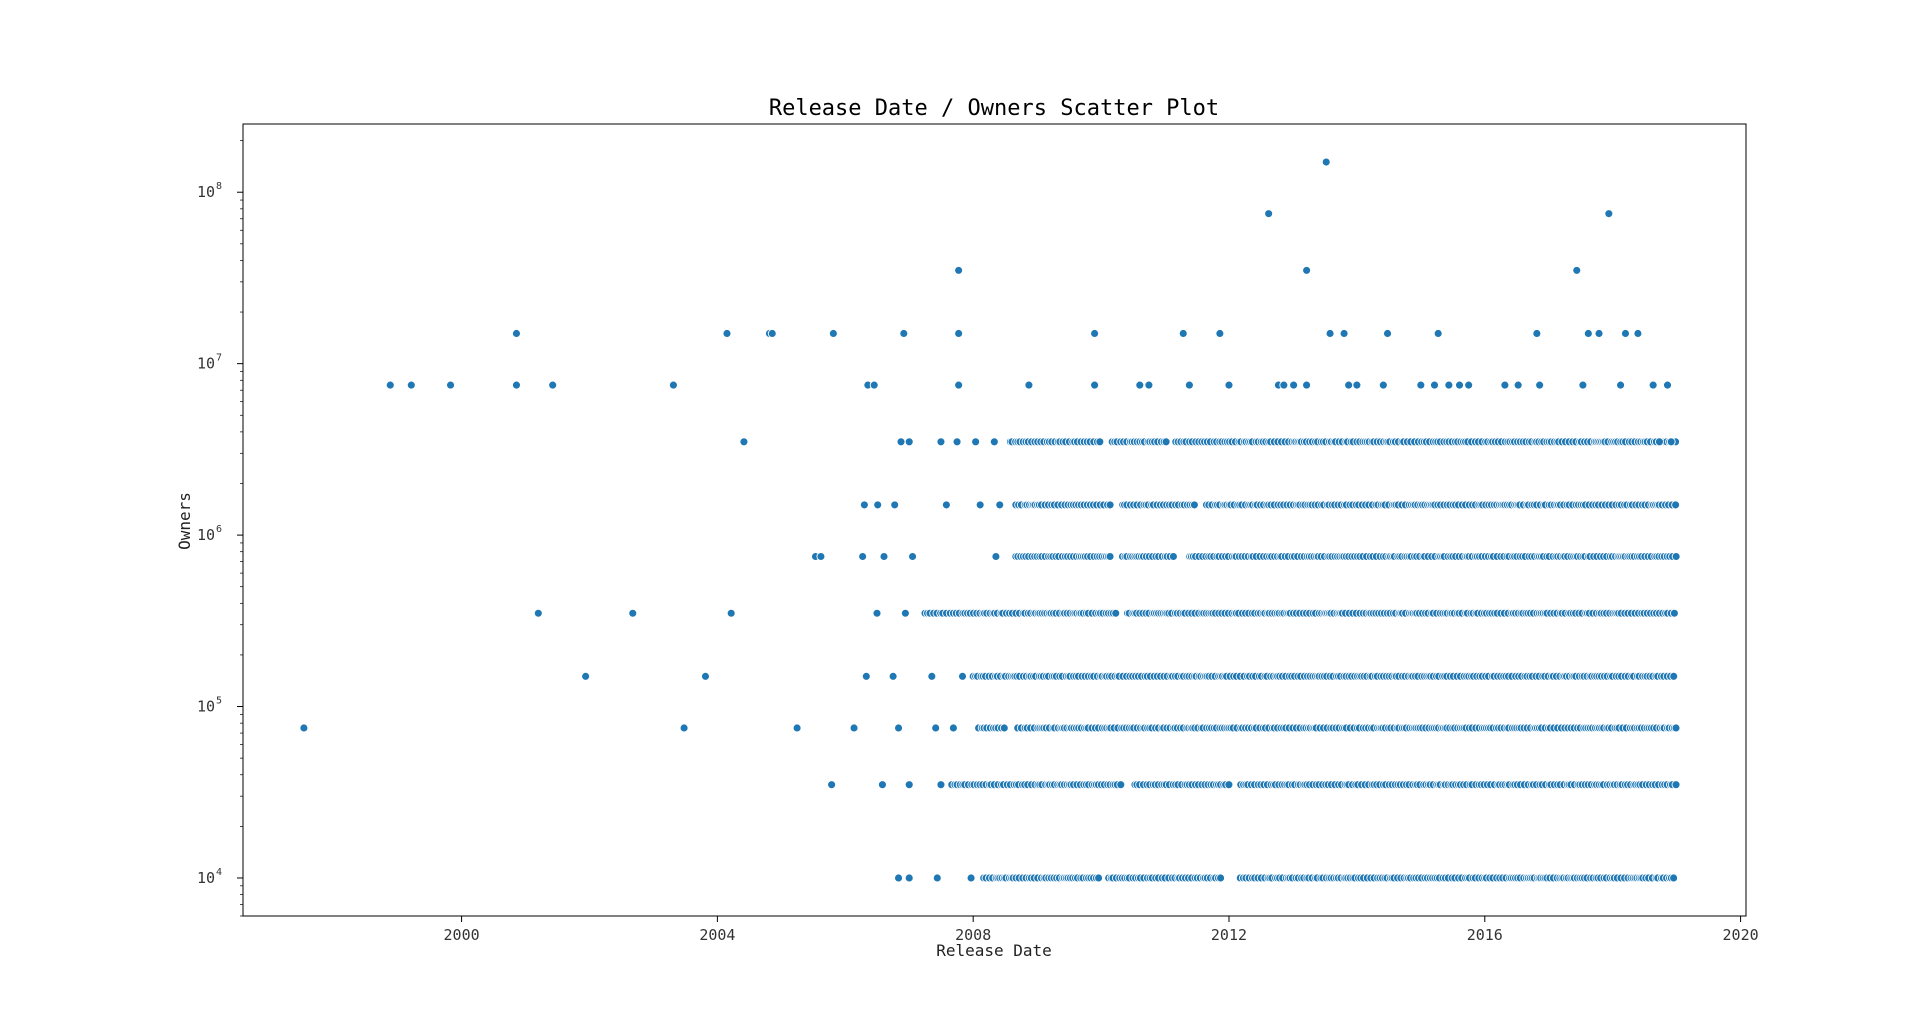 This screenshot has height=1017, width=1920. What do you see at coordinates (219, 701) in the screenshot?
I see `y-tick-exponent: 5` at bounding box center [219, 701].